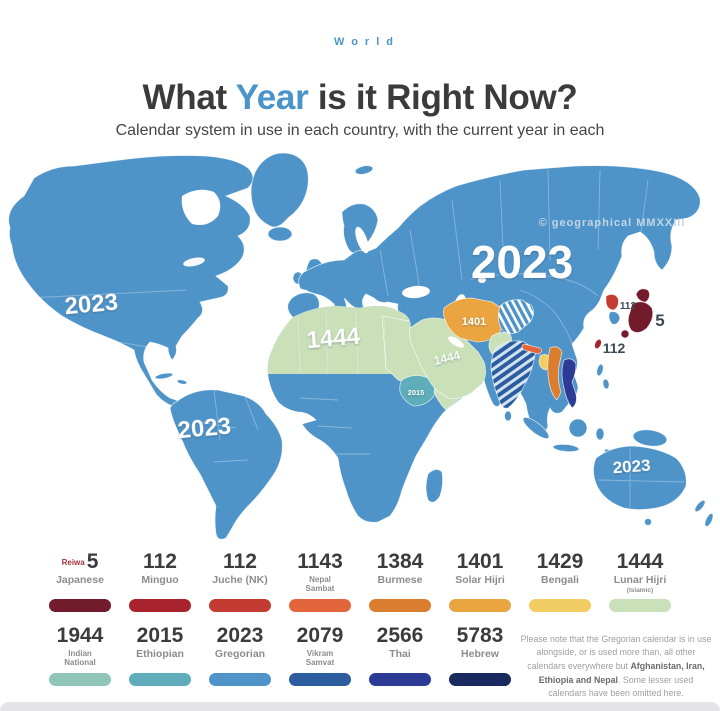  Describe the element at coordinates (456, 342) in the screenshot. I see `persian-gulf-shape` at that location.